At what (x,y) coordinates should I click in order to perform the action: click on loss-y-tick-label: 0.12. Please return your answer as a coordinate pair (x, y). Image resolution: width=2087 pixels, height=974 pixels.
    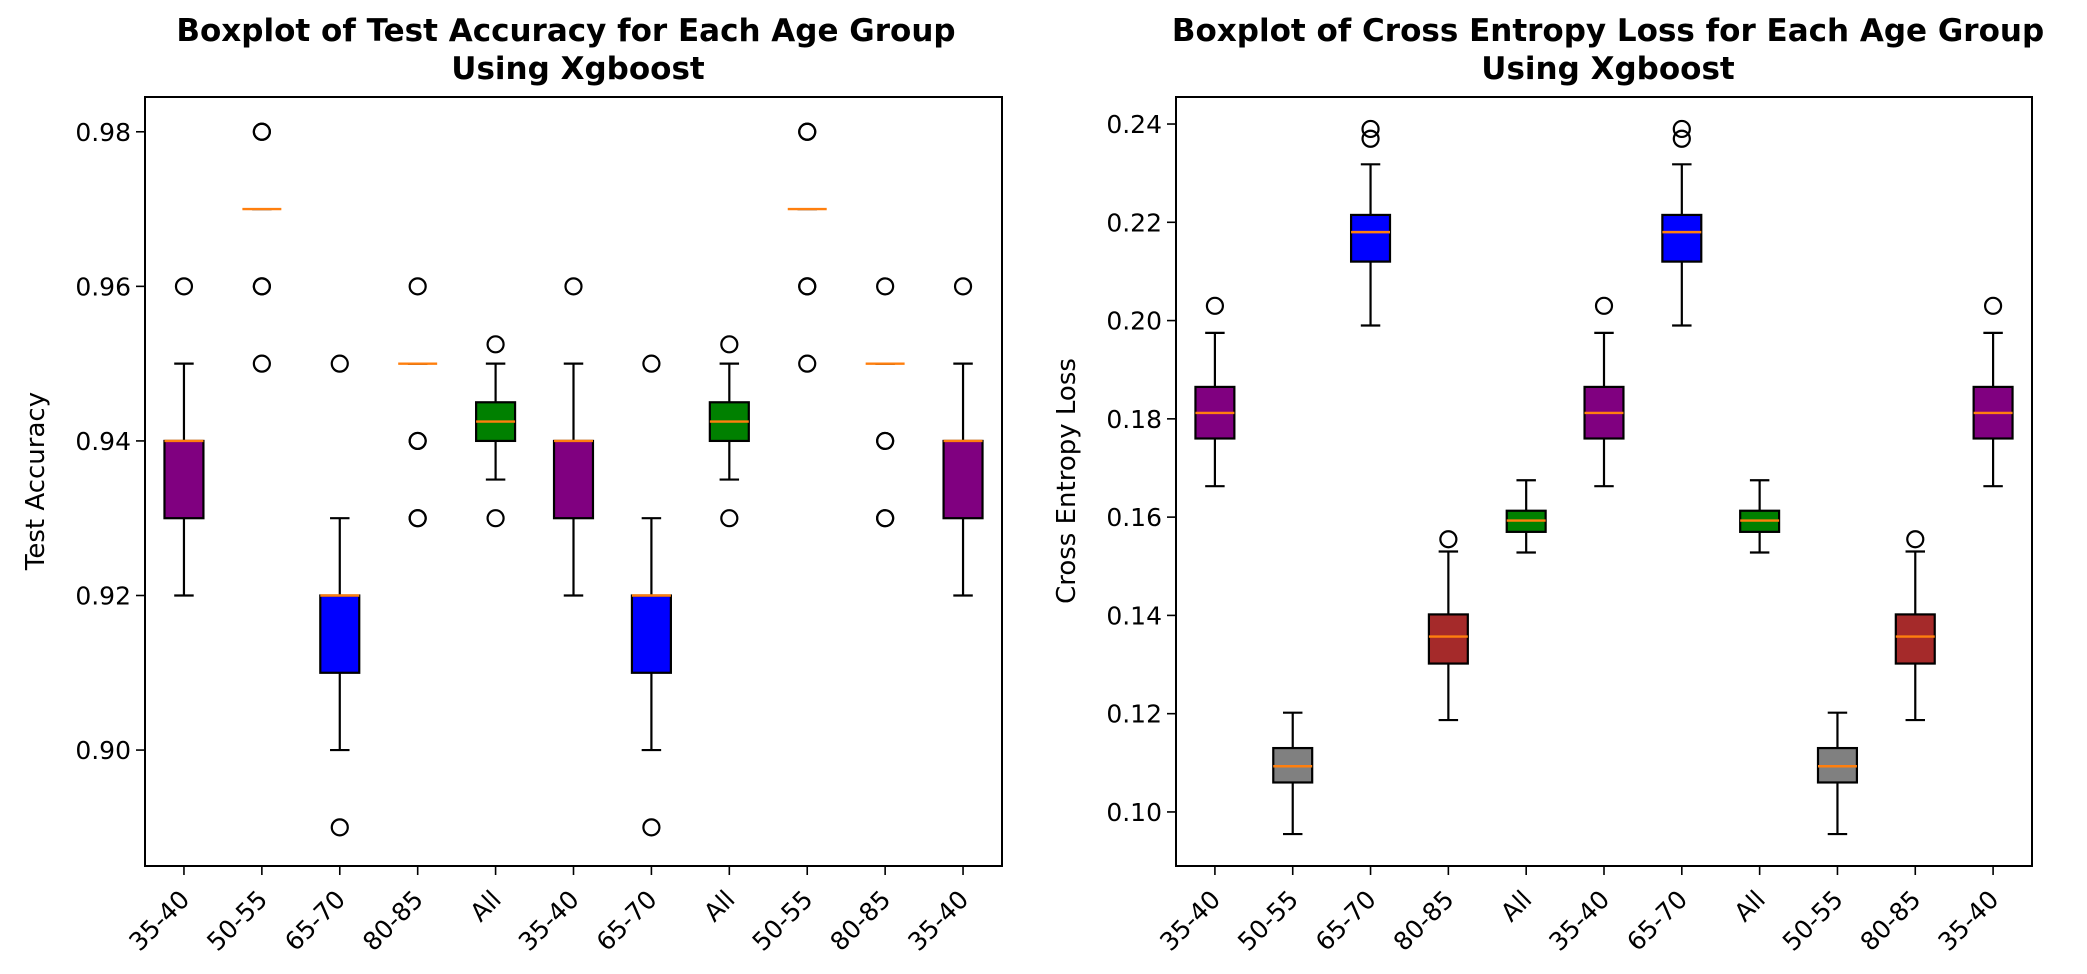
    Looking at the image, I should click on (1134, 714).